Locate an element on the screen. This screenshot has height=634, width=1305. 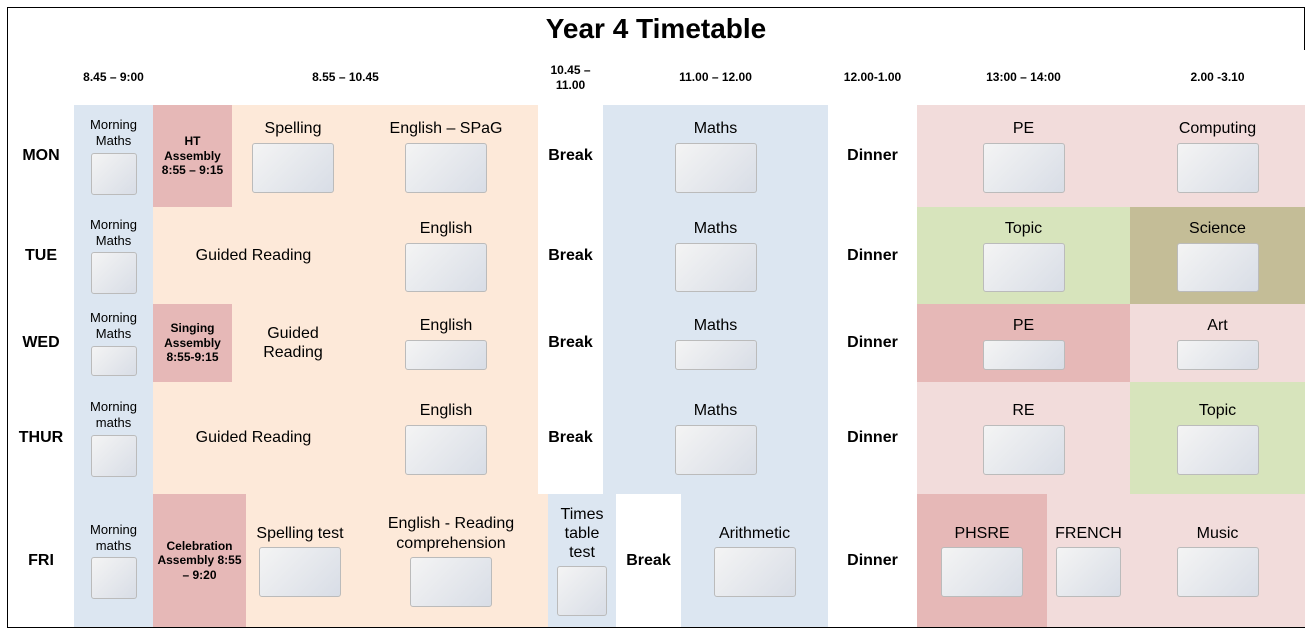
time-label: 8.45 – 9:00 is located at coordinates (113, 77).